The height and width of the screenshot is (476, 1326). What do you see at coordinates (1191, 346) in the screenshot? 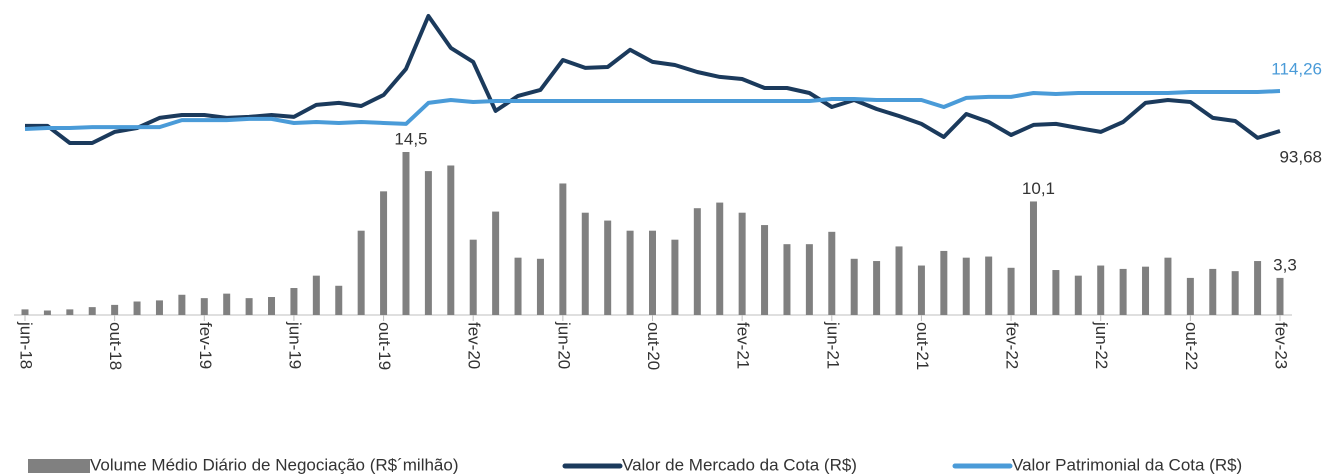
I see `x-tick-label: out-22` at bounding box center [1191, 346].